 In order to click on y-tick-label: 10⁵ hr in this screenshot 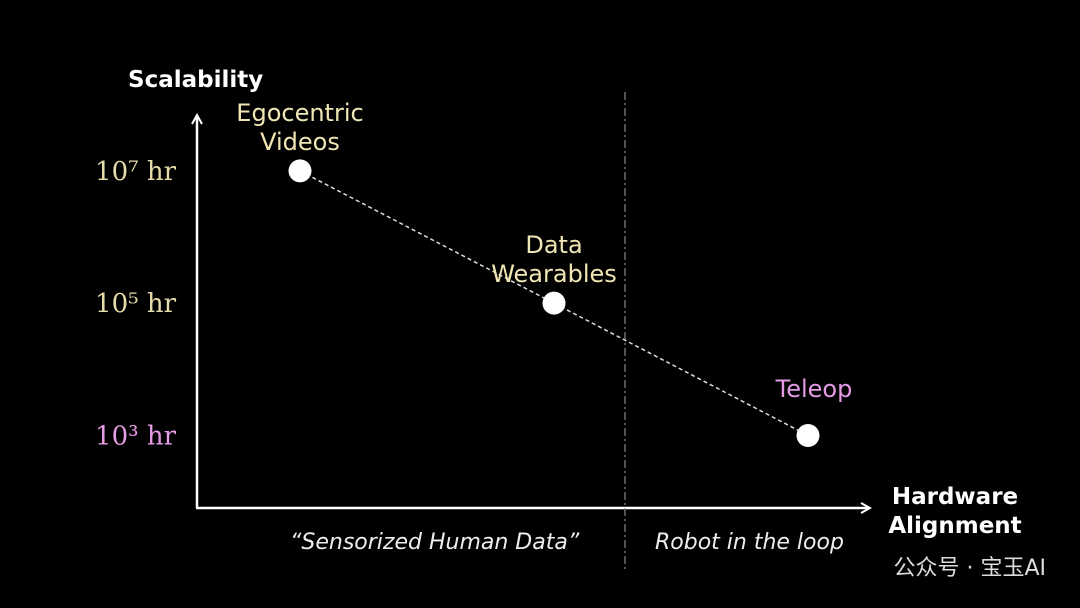, I will do `click(136, 304)`.